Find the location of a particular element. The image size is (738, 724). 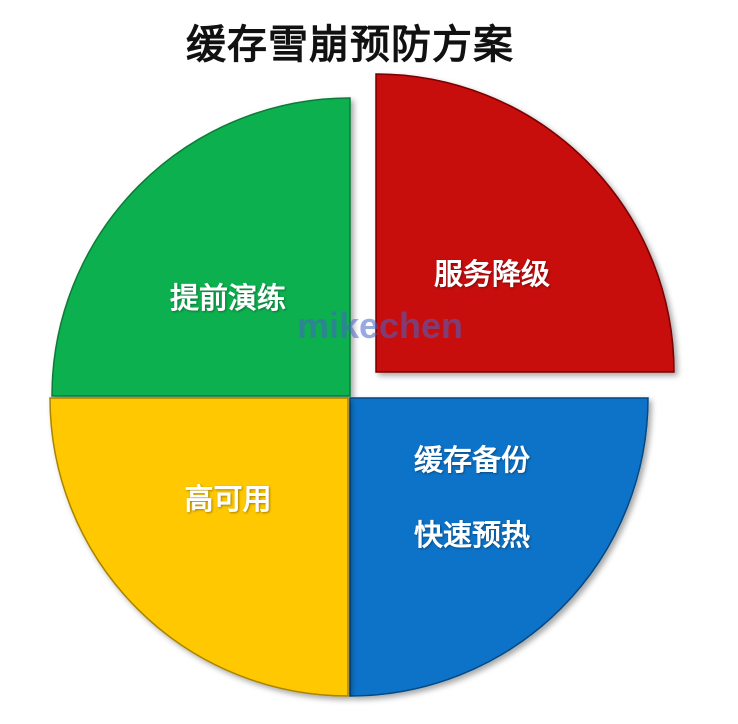

label-cache-backup: 缓存备份 is located at coordinates (472, 460).